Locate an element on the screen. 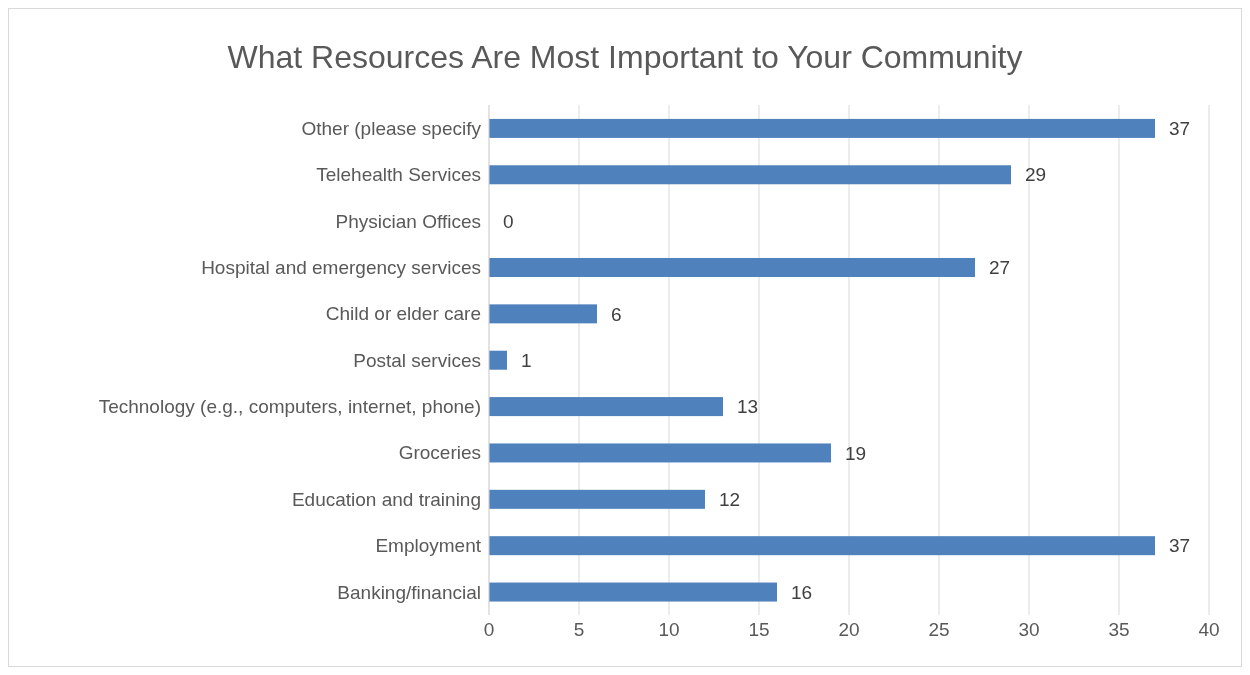 Image resolution: width=1250 pixels, height=675 pixels. y-tick-label: Telehealth Services is located at coordinates (398, 175).